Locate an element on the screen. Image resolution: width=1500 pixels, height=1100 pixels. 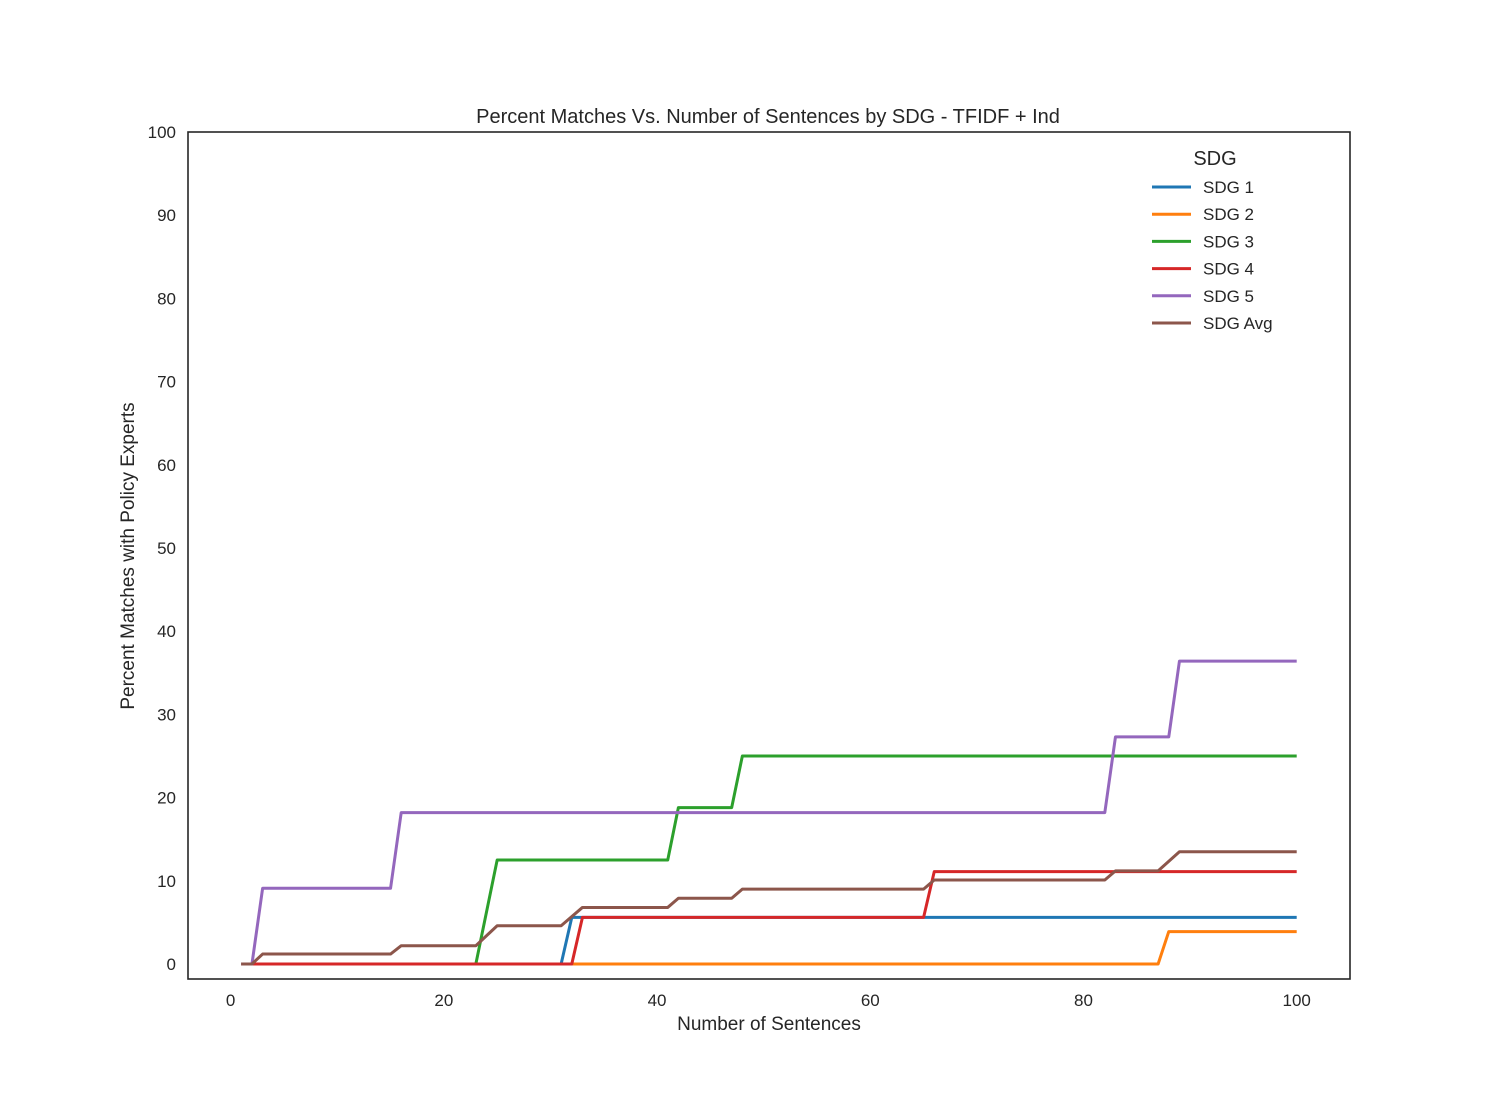
y-tick-label: 90 is located at coordinates (166, 215).